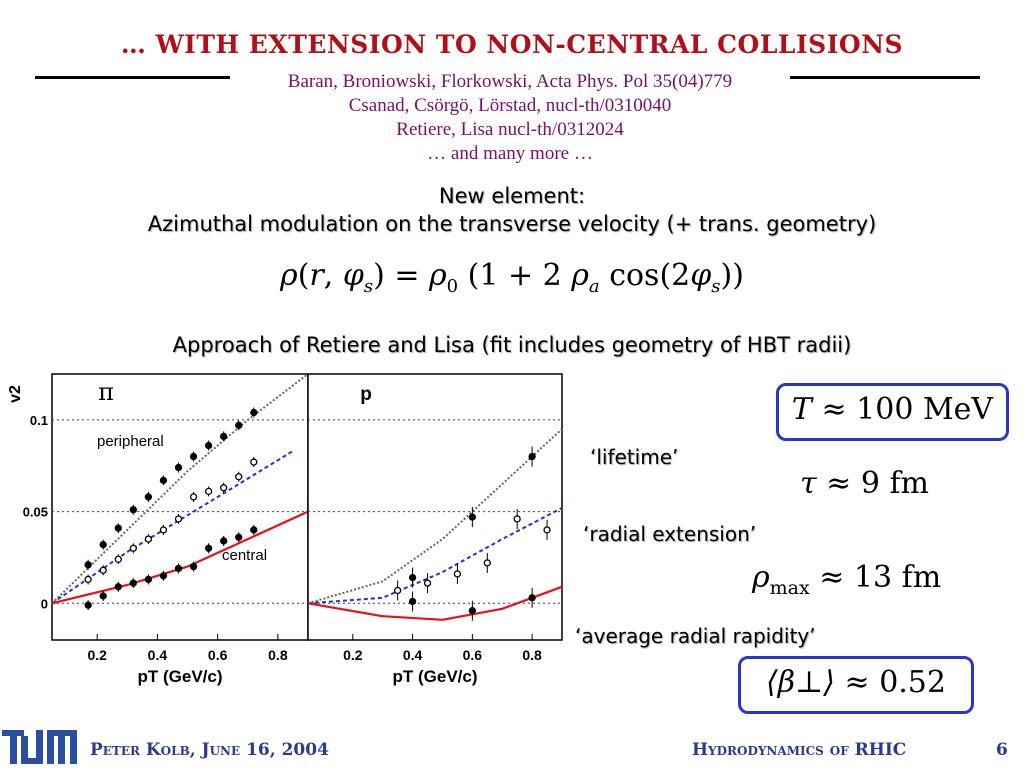  What do you see at coordinates (244, 555) in the screenshot?
I see `annotation-central: central` at bounding box center [244, 555].